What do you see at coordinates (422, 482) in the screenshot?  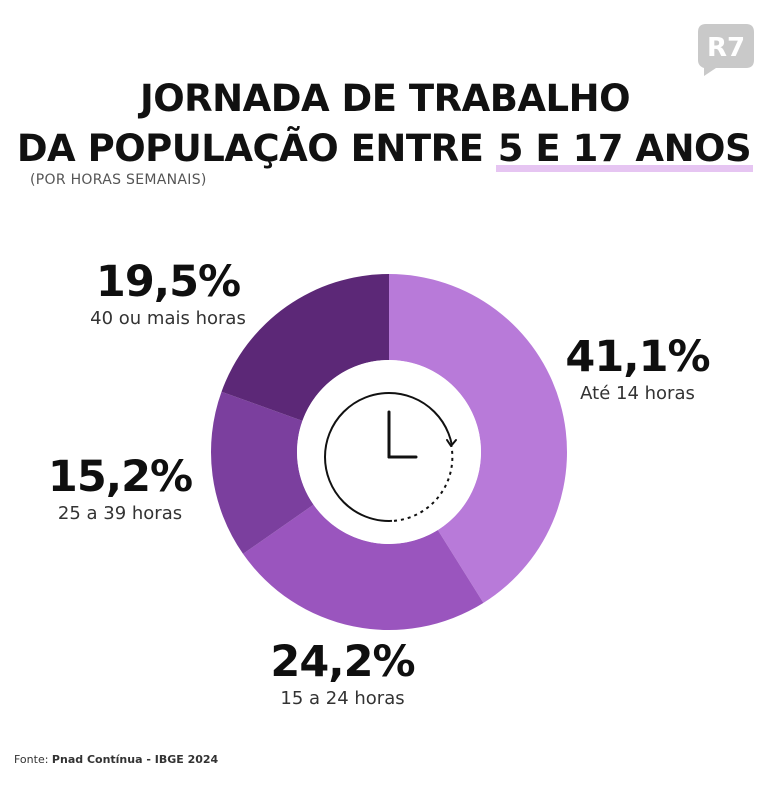 I see `clock-dashed-arc` at bounding box center [422, 482].